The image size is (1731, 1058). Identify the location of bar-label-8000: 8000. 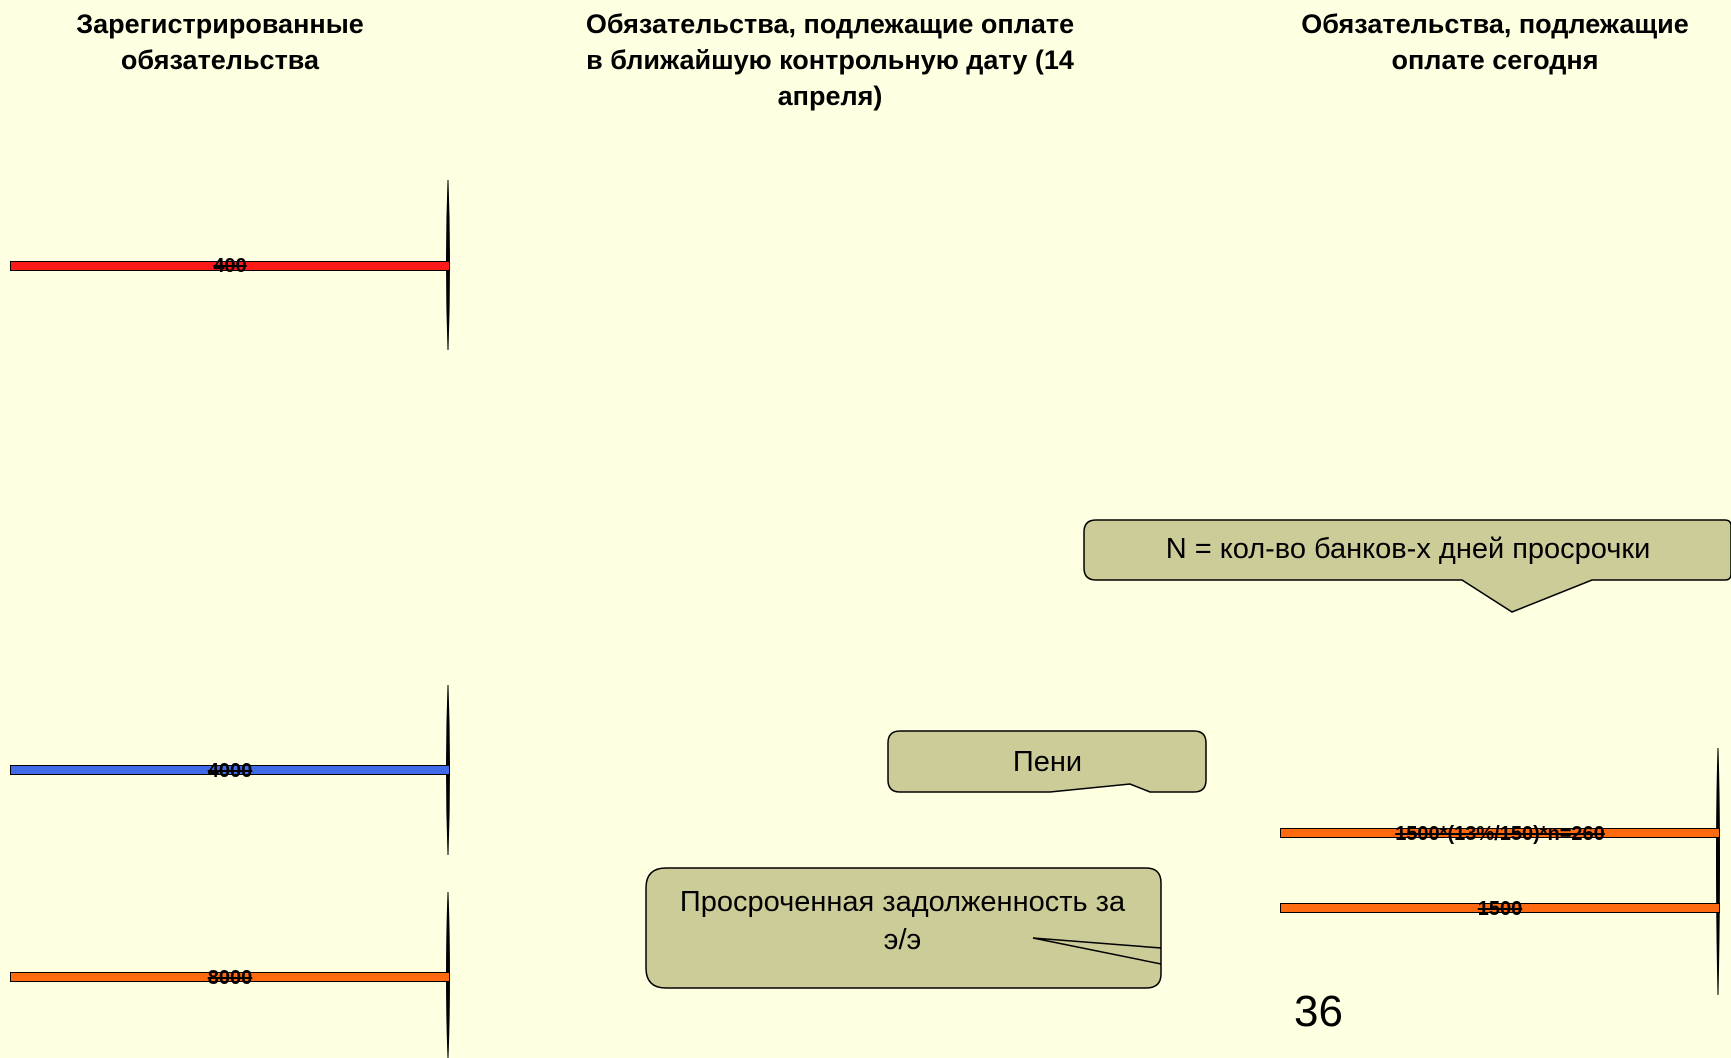
(230, 978).